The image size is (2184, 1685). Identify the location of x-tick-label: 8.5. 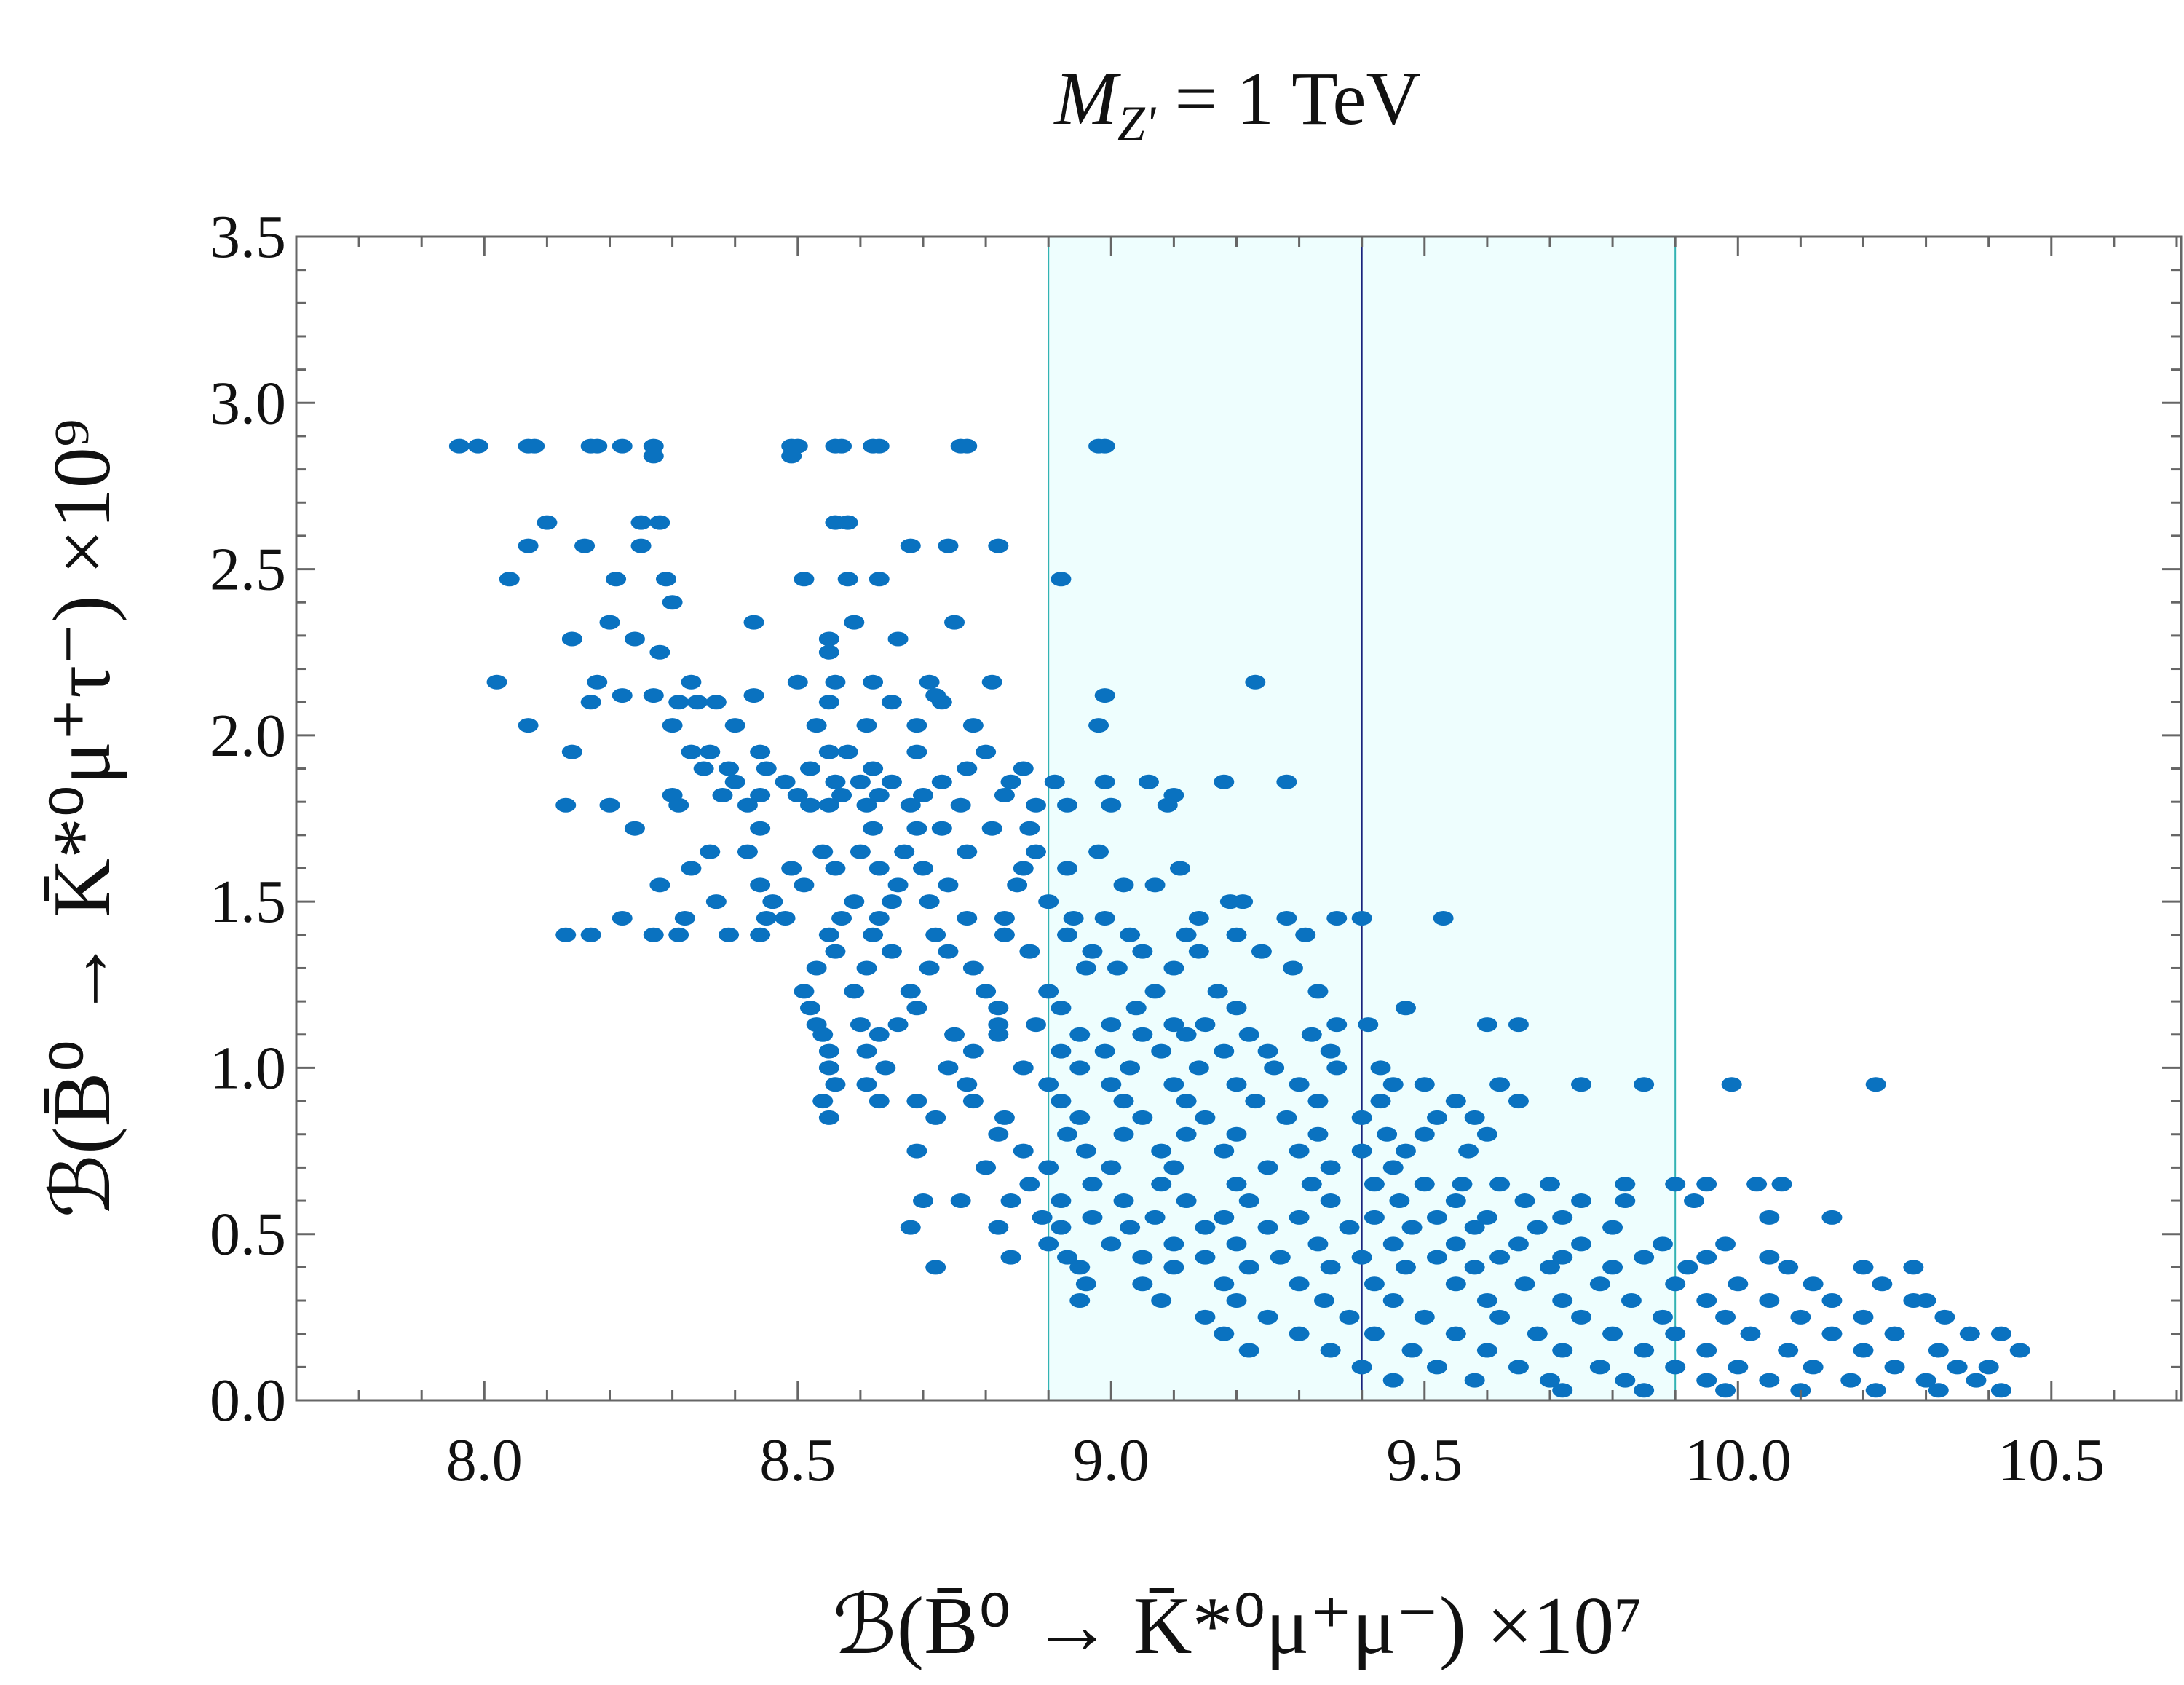
(797, 1460).